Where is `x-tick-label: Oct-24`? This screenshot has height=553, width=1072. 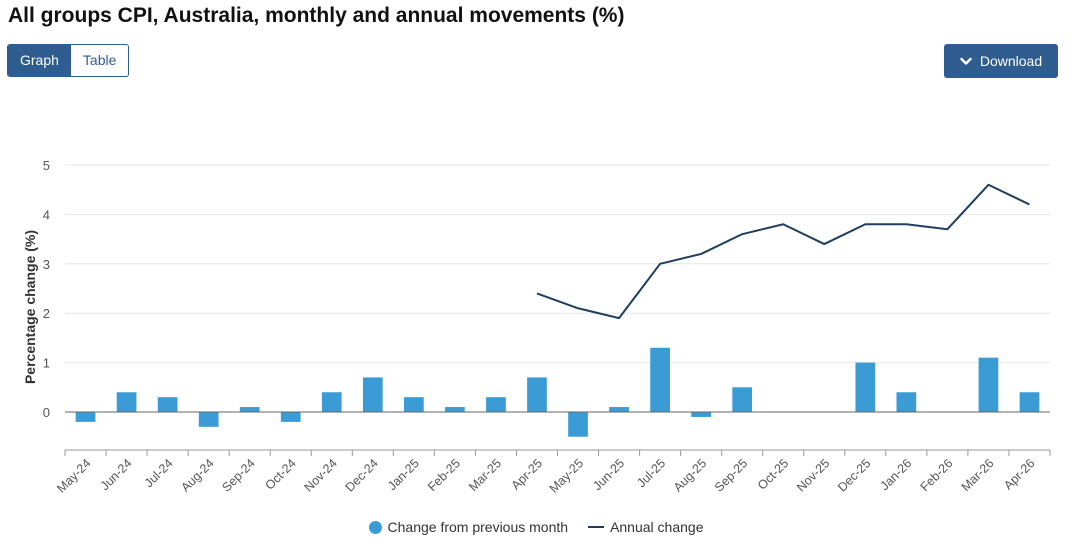 x-tick-label: Oct-24 is located at coordinates (280, 474).